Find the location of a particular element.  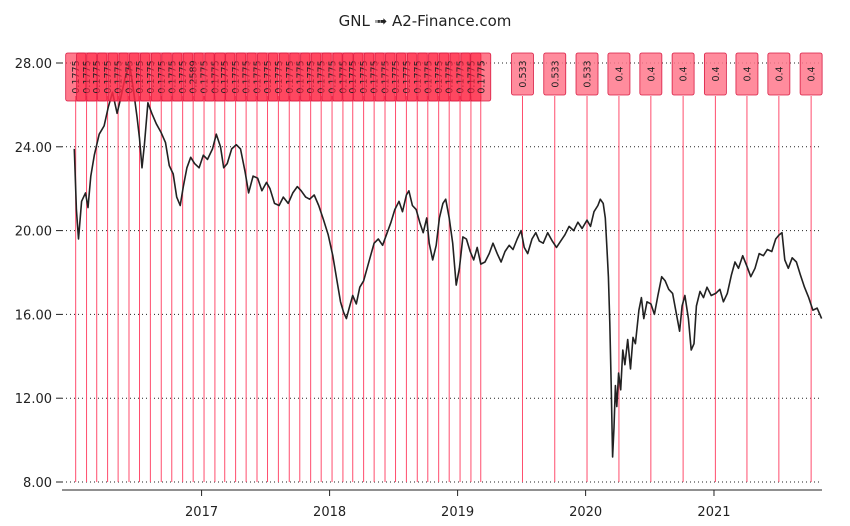

dividend-label-text: 0.1775 is located at coordinates (481, 76).